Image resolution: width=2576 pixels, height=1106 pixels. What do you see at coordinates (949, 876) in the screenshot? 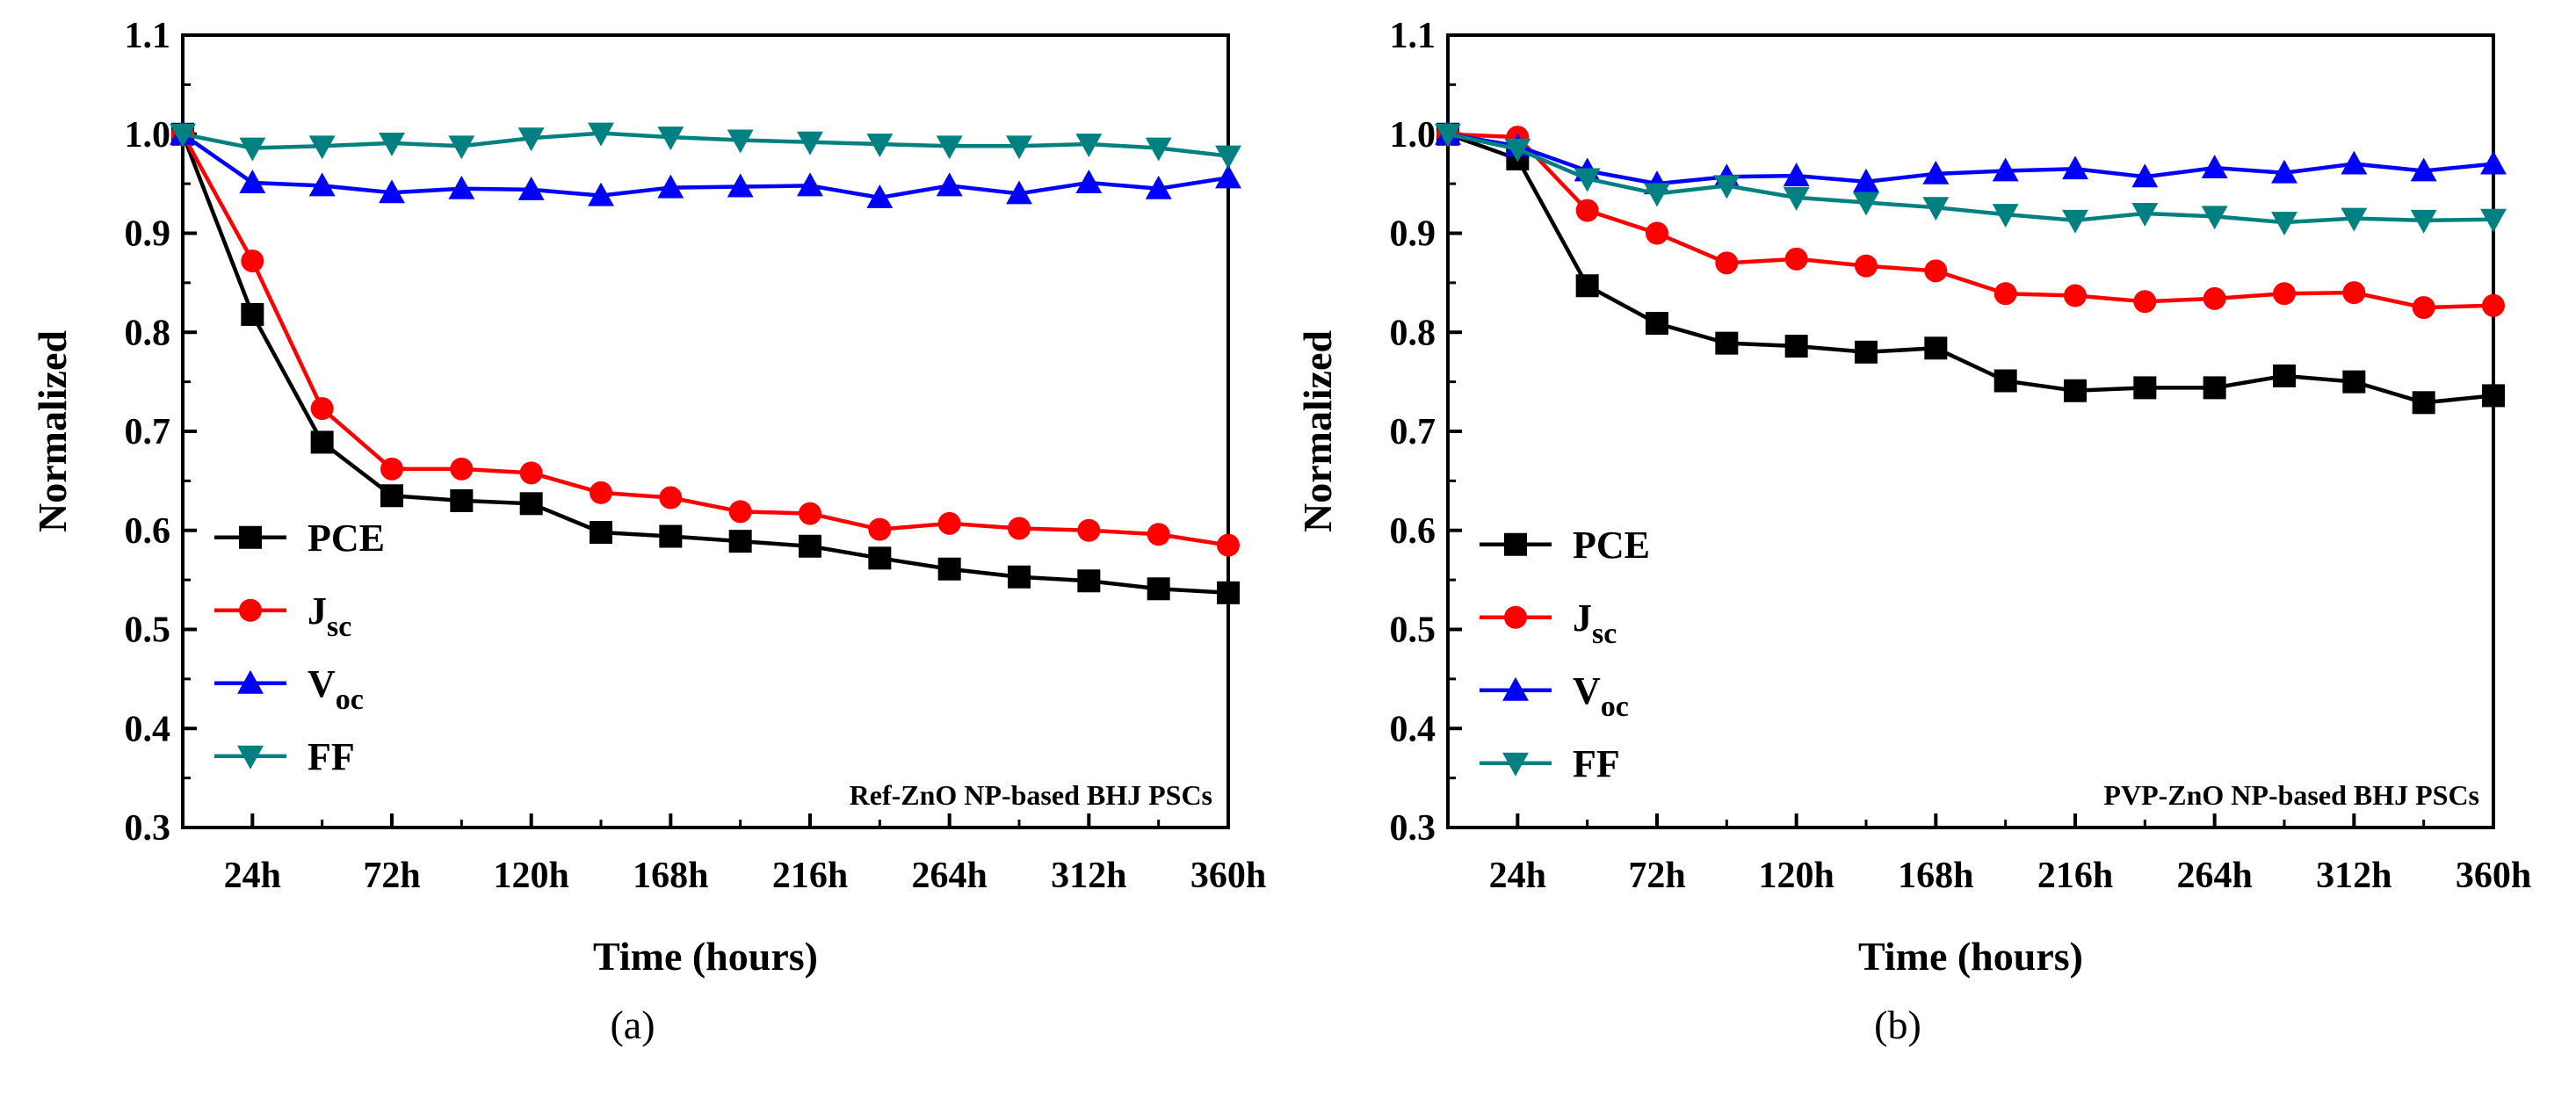
I see `x-tick-label: 264h` at bounding box center [949, 876].